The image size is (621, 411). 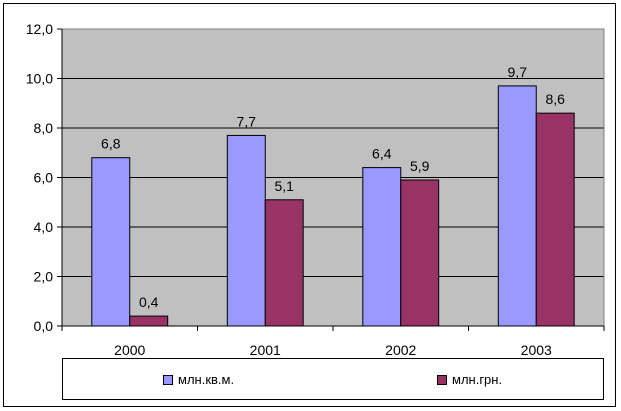 I want to click on y-tick-label: 0,0, so click(x=44, y=326).